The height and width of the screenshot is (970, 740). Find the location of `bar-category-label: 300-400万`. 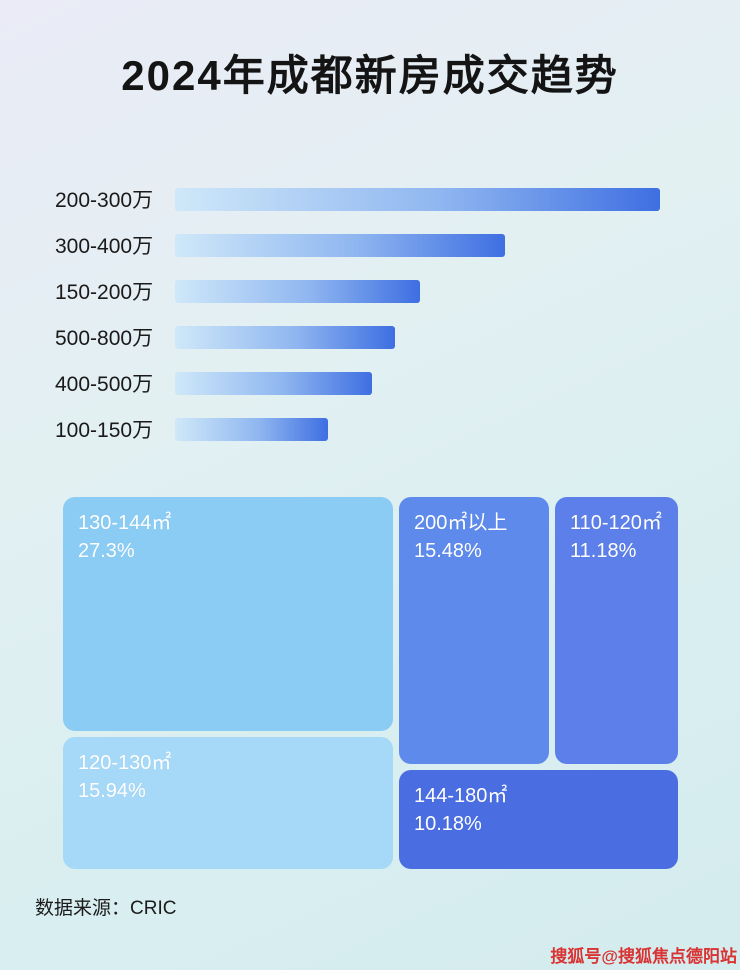

bar-category-label: 300-400万 is located at coordinates (104, 246).